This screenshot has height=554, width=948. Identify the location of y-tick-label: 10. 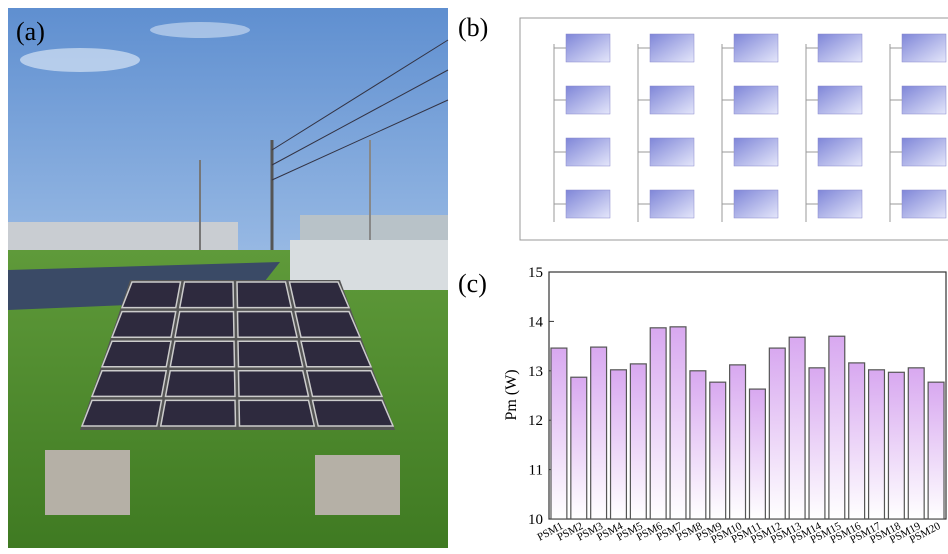
(535, 520).